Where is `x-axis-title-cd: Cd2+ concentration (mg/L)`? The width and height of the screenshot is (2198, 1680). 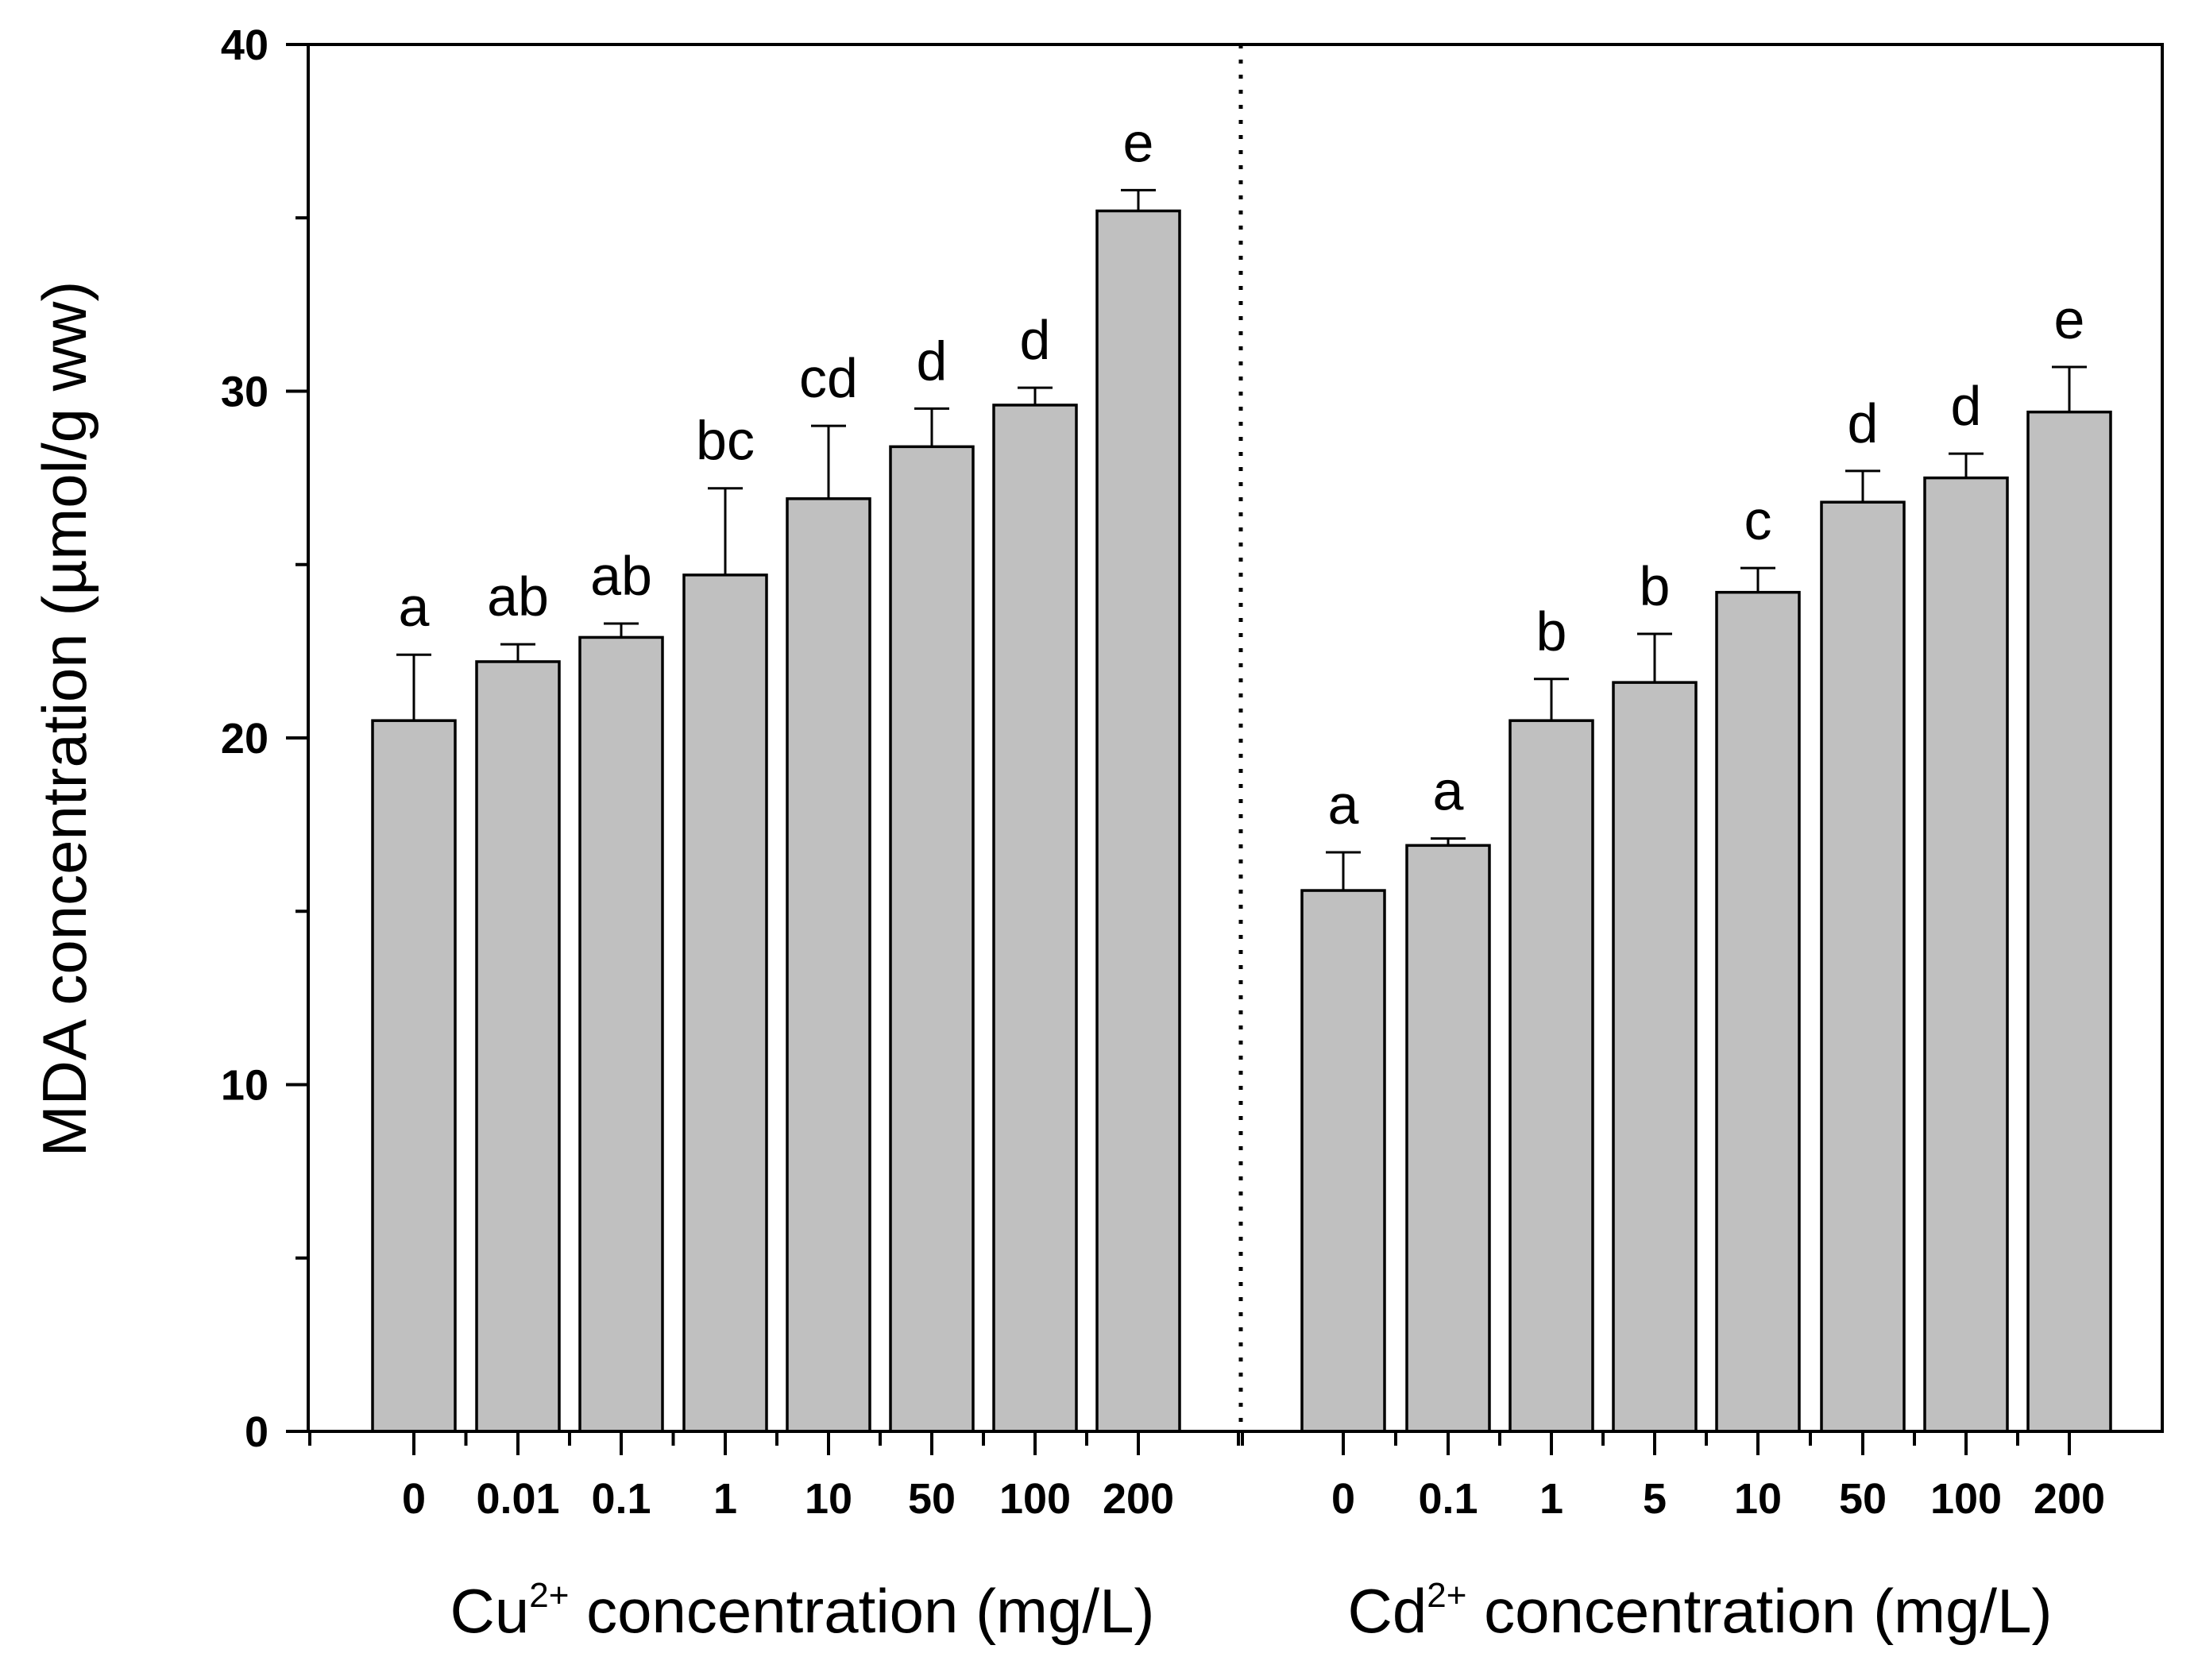
x-axis-title-cd: Cd2+ concentration (mg/L) is located at coordinates (1700, 1611).